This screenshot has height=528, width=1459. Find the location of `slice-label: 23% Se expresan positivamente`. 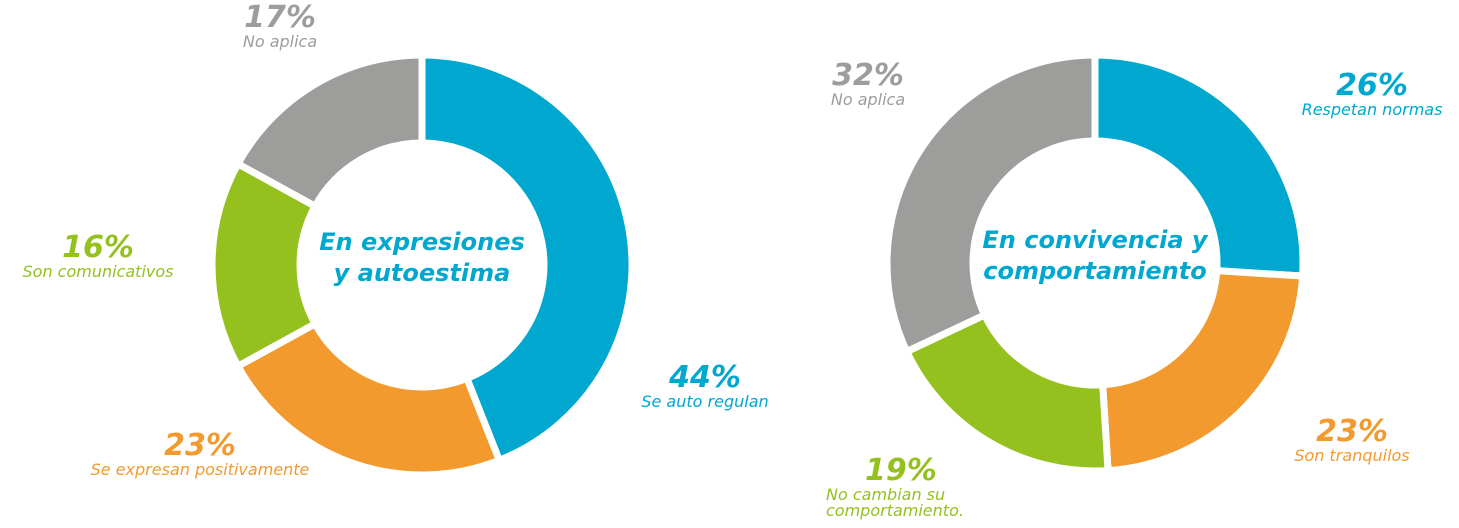

slice-label: 23% Se expresan positivamente is located at coordinates (200, 454).